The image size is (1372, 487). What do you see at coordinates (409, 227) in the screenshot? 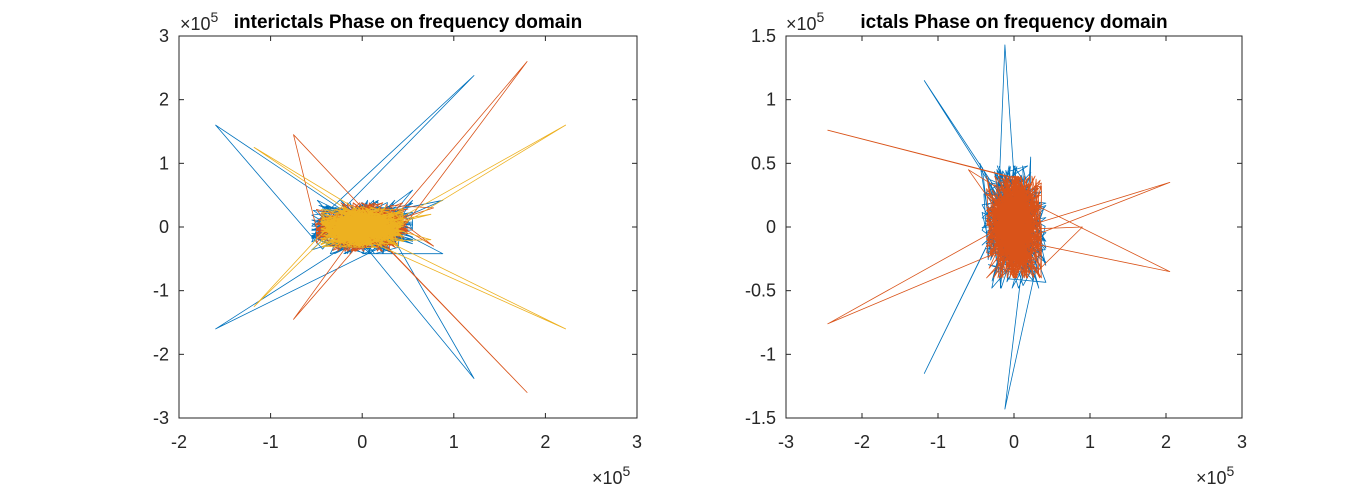
I see `interictals-series-3-line` at bounding box center [409, 227].